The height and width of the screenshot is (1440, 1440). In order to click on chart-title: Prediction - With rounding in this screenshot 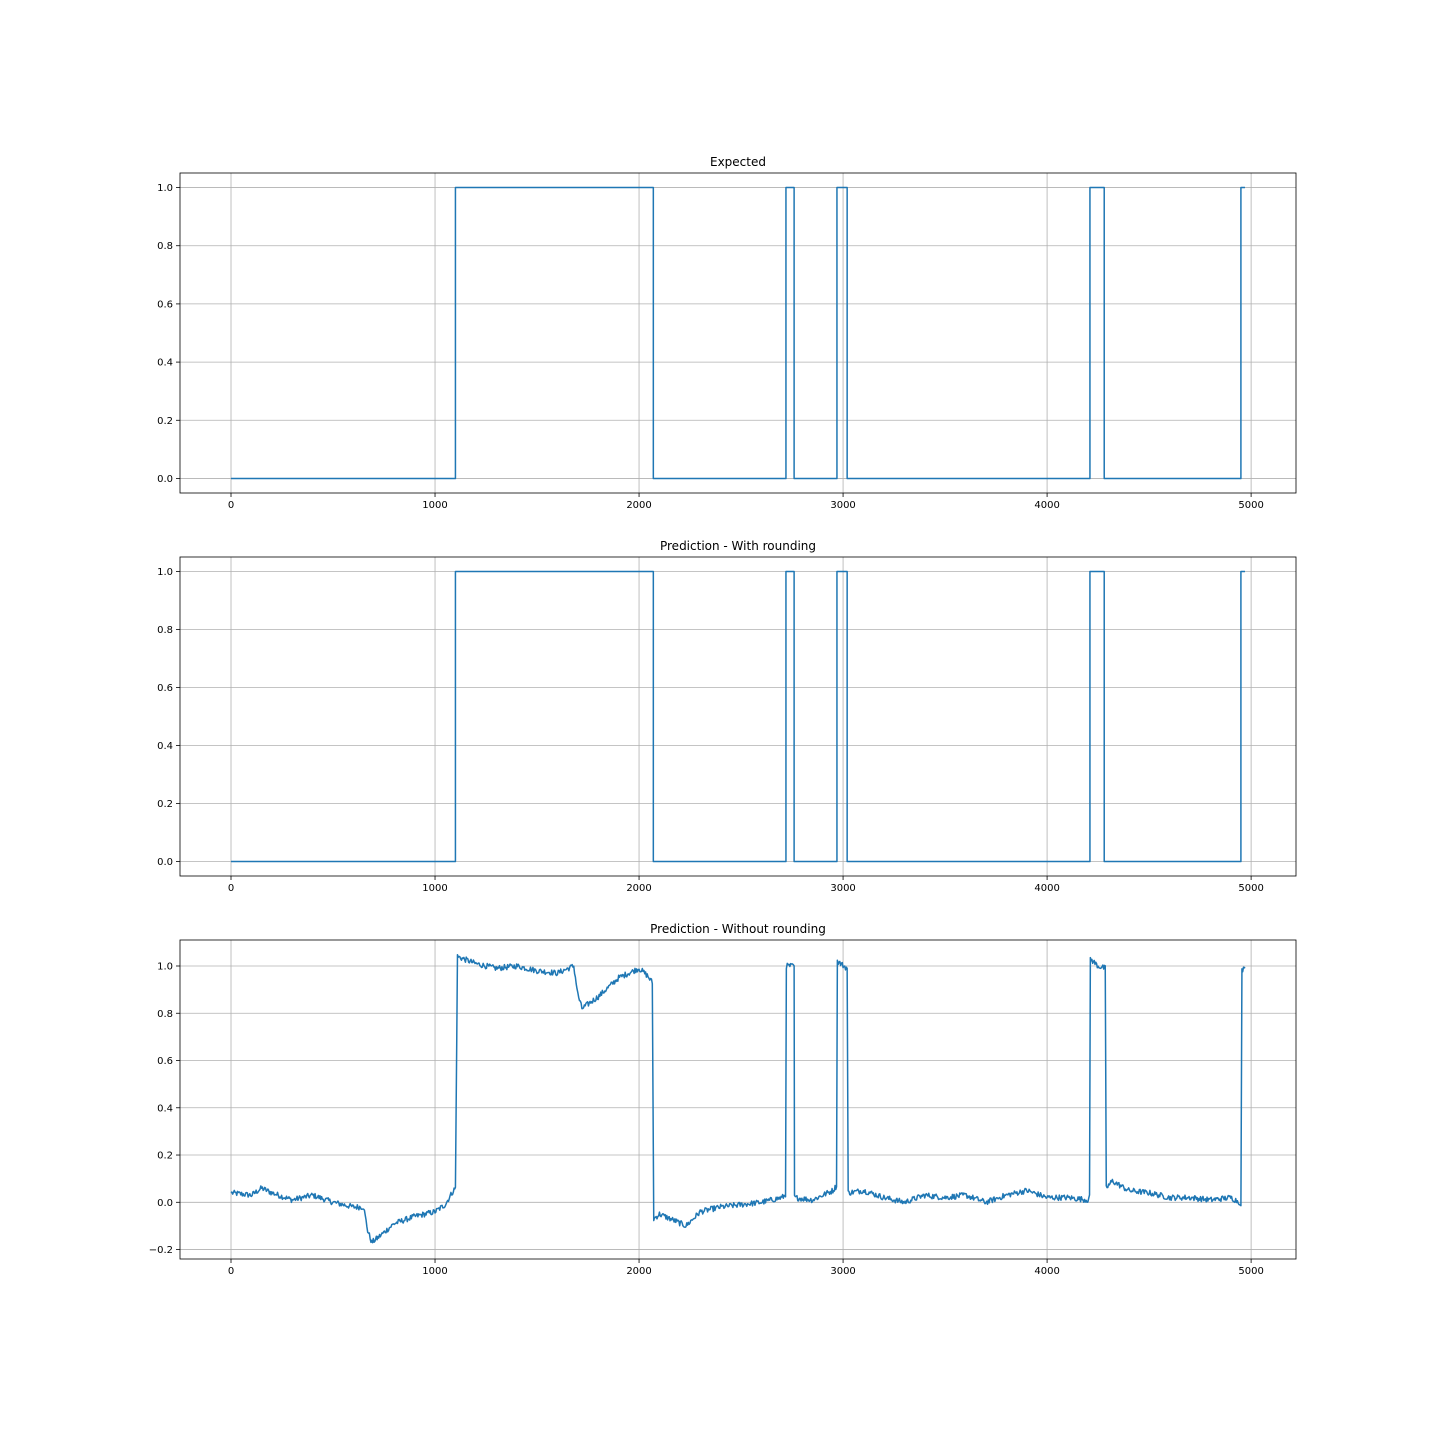, I will do `click(738, 546)`.